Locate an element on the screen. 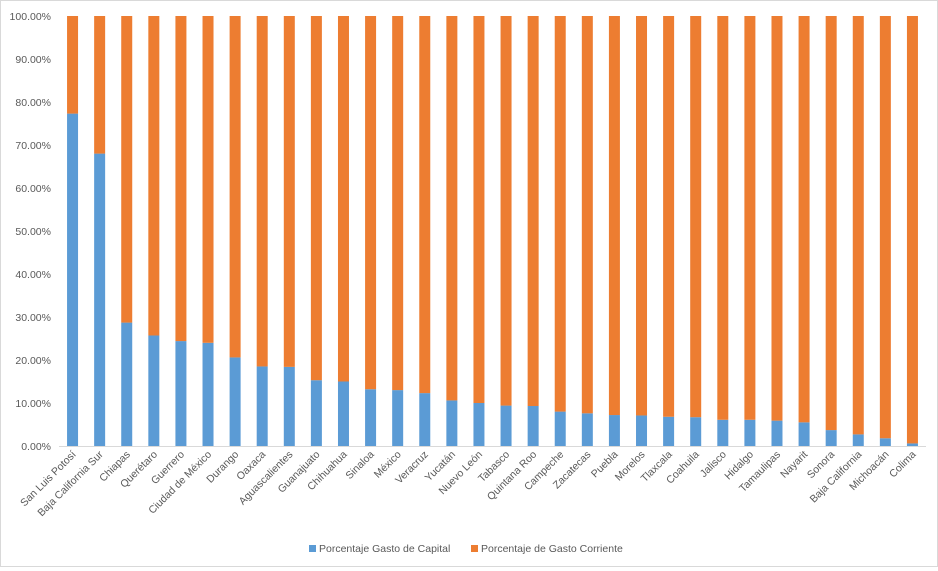  y-tick-label: 90.00% is located at coordinates (33, 60).